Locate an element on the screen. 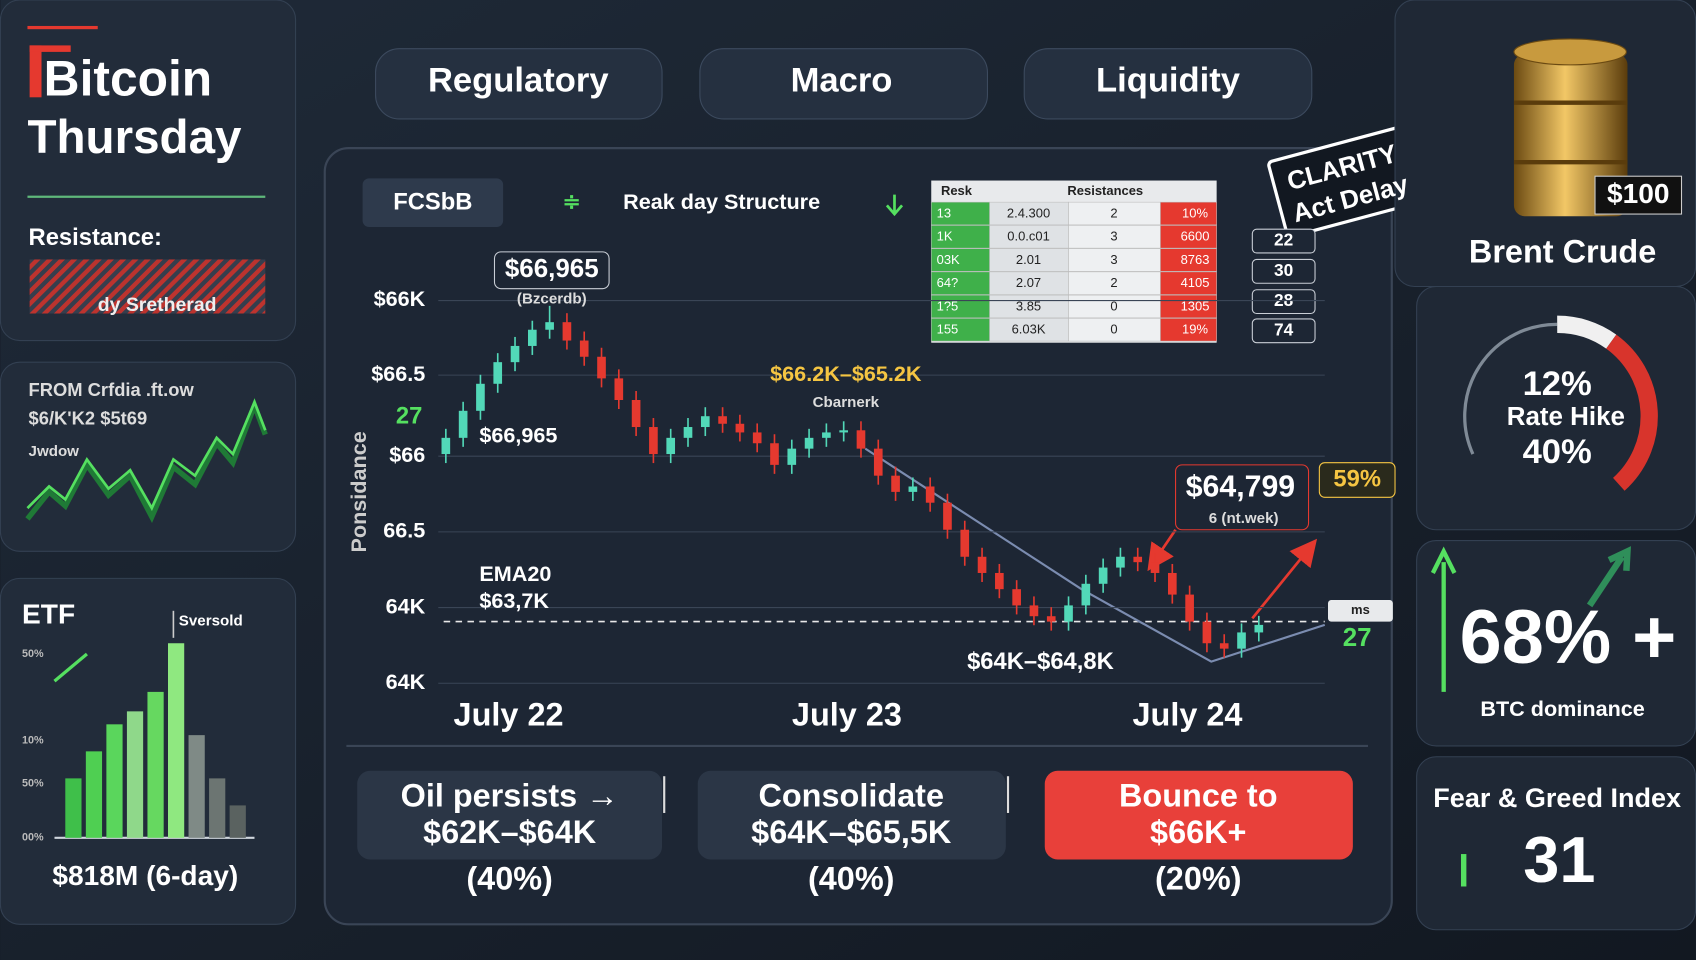  tag-box is located at coordinates (1360, 611).